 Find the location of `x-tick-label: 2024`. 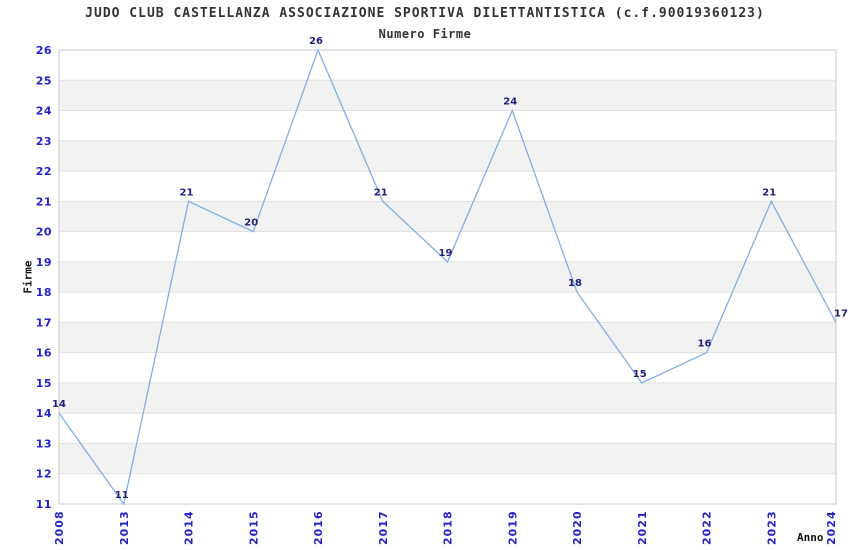

x-tick-label: 2024 is located at coordinates (831, 527).